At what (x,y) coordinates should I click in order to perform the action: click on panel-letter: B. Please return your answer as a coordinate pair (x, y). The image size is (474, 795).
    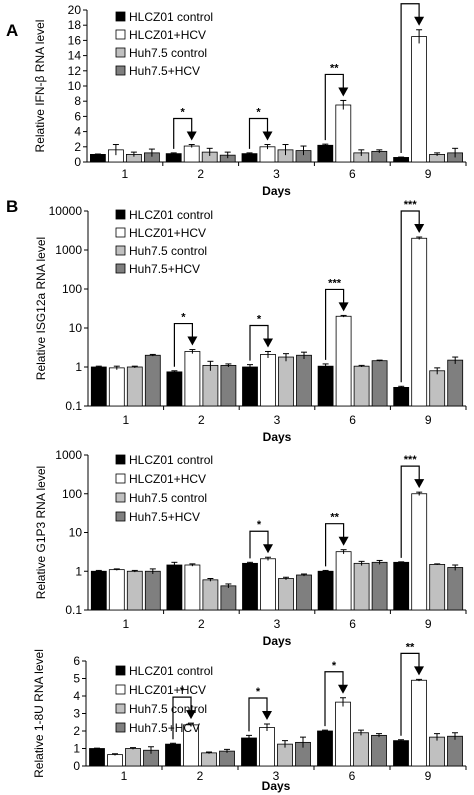
    Looking at the image, I should click on (12, 206).